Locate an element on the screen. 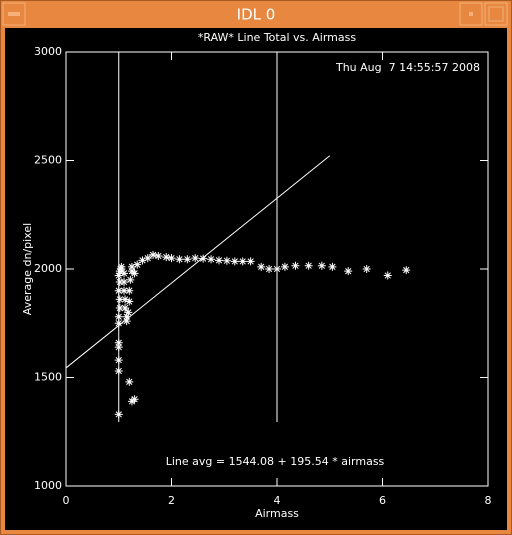  window-title: IDL 0 is located at coordinates (256, 15).